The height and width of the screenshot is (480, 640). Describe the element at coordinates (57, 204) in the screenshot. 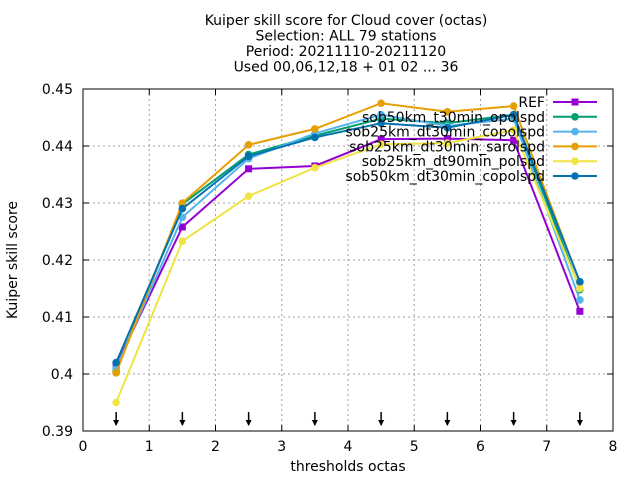

I see `y-tick-label: 0.43` at that location.